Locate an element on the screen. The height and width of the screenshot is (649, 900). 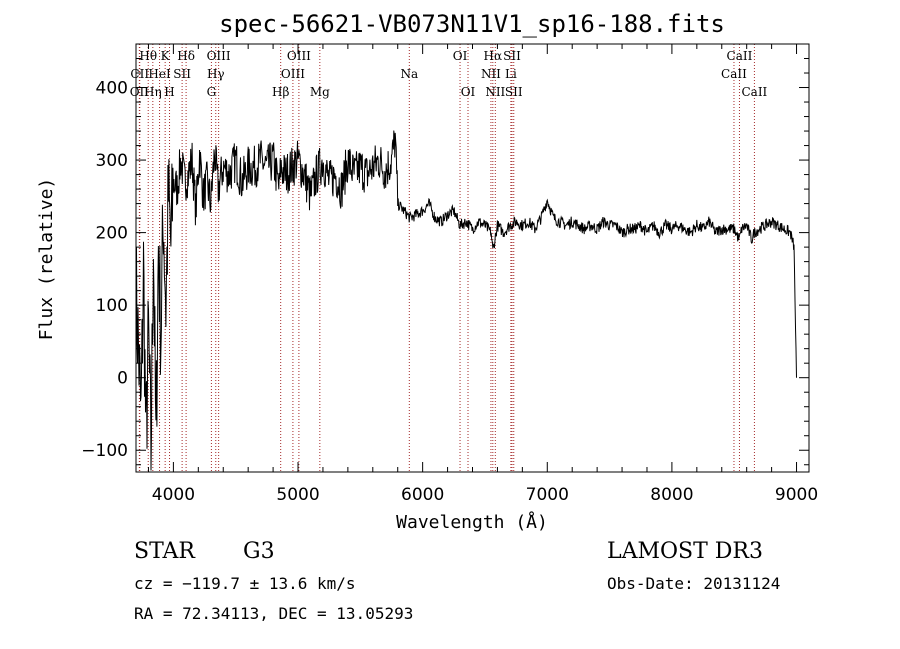
line-label: Hα is located at coordinates (493, 56).